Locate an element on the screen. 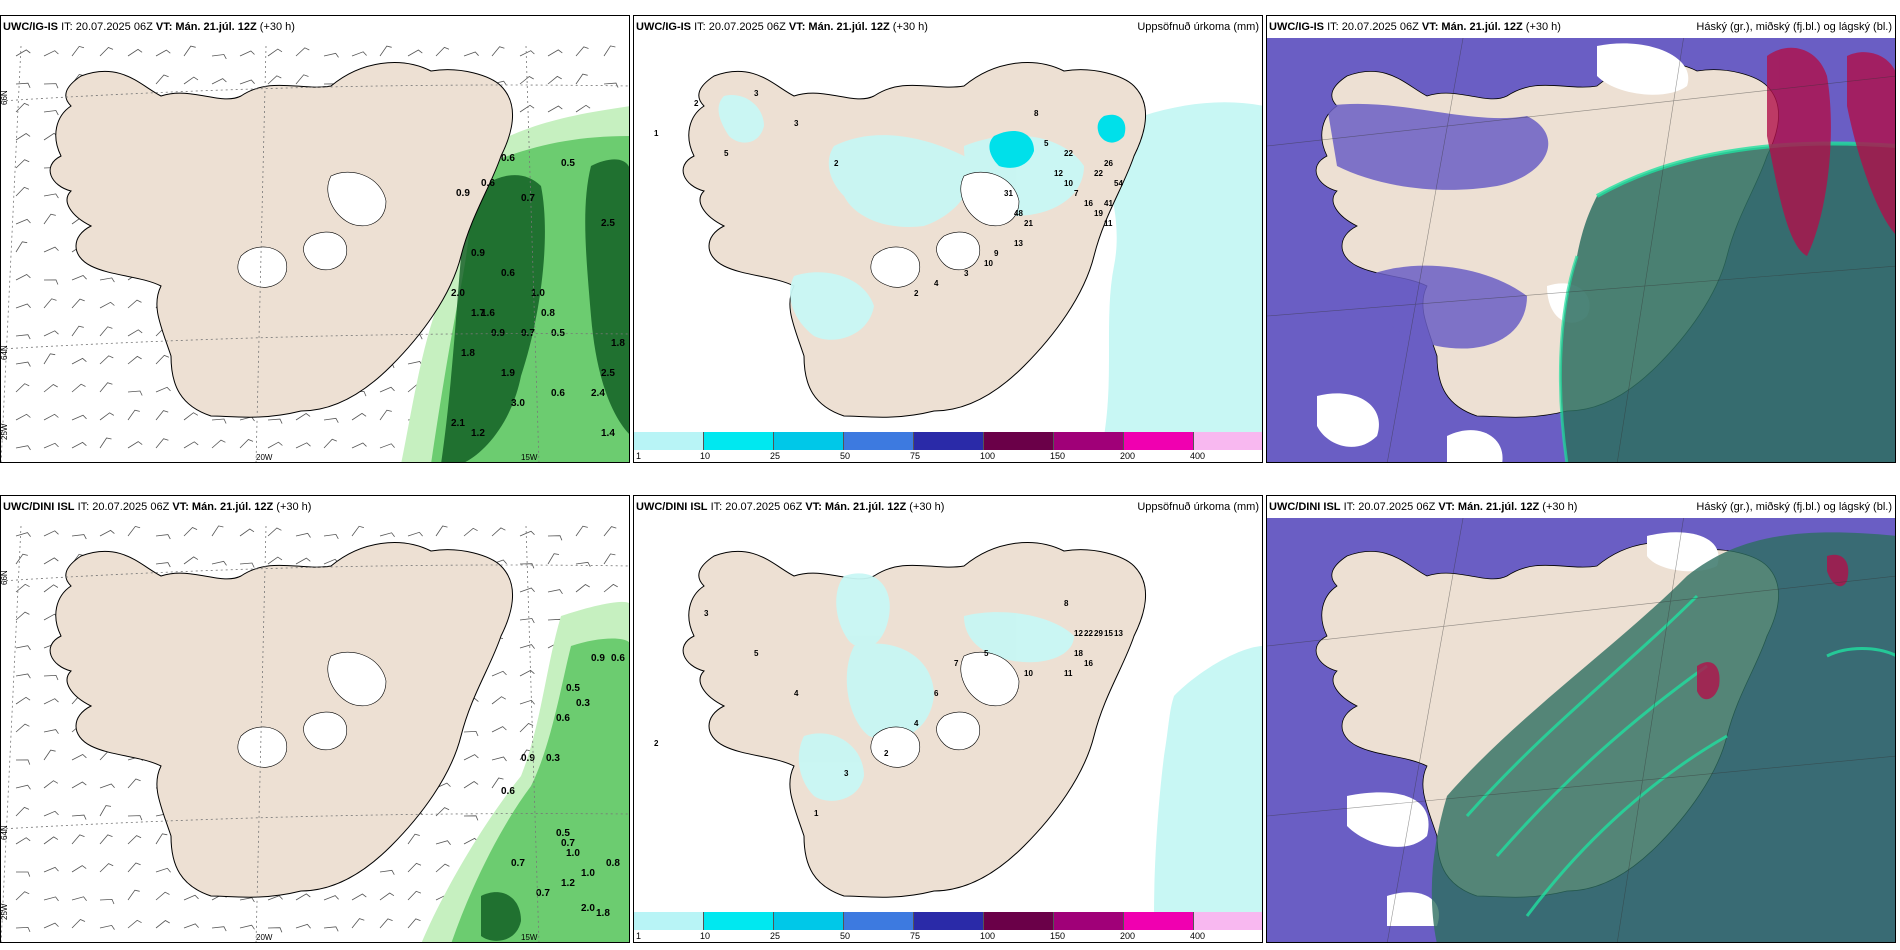  value-label: 0.5 is located at coordinates (563, 833).